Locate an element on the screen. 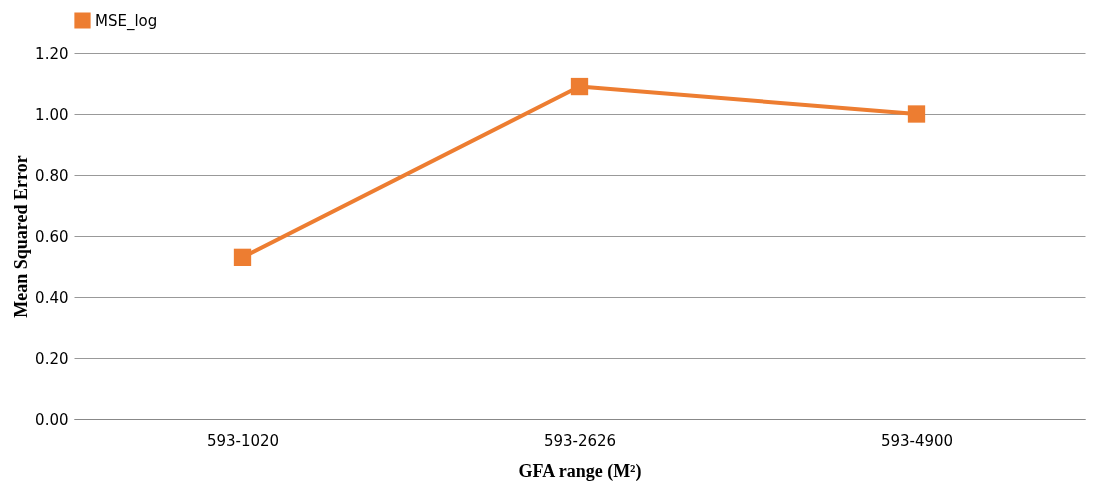  x-tick-label: 593-2626 is located at coordinates (580, 440).